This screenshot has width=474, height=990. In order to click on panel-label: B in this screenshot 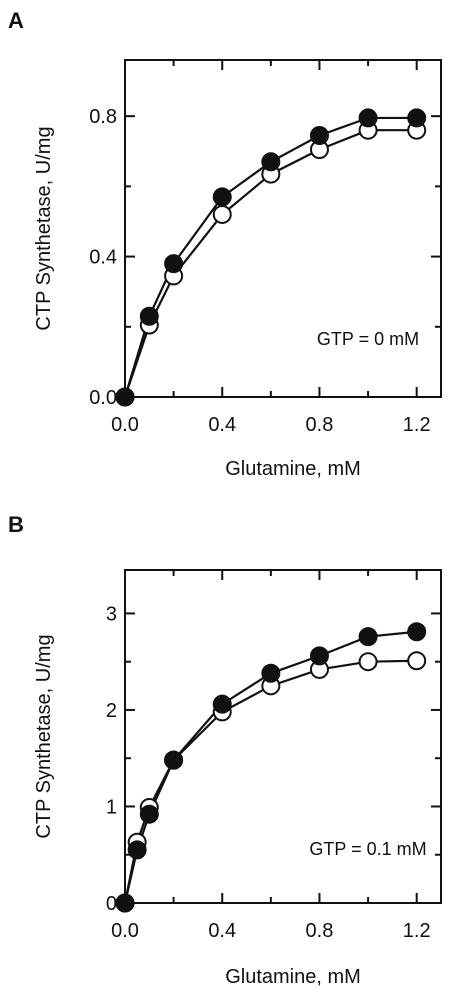, I will do `click(16, 524)`.